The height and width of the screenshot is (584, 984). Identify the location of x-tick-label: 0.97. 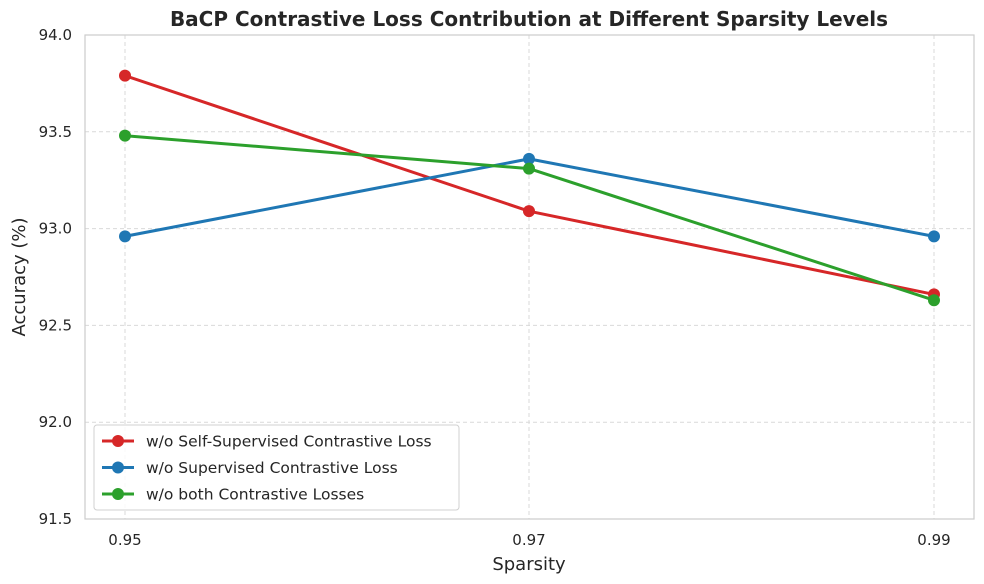
(528, 540).